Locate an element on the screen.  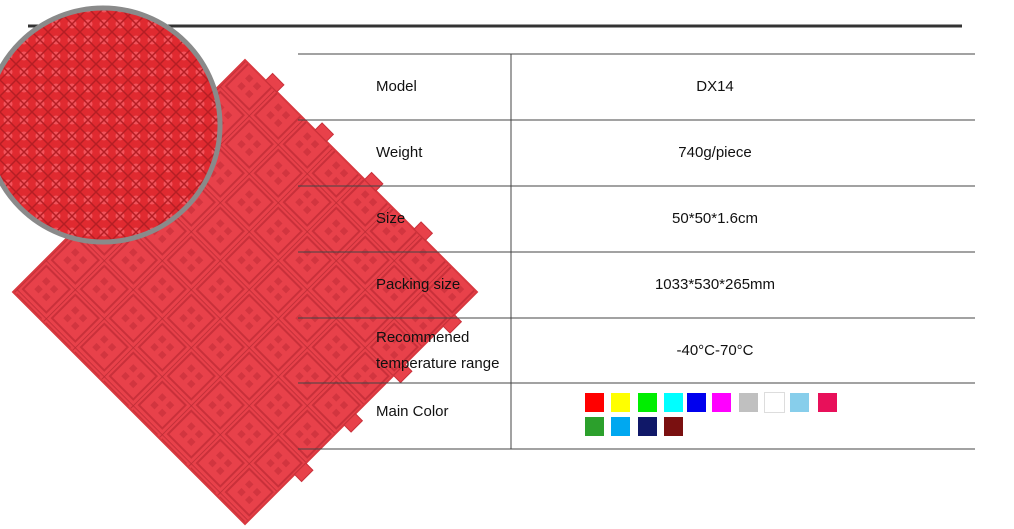
row-value: 50*50*1.6cm is located at coordinates (715, 218).